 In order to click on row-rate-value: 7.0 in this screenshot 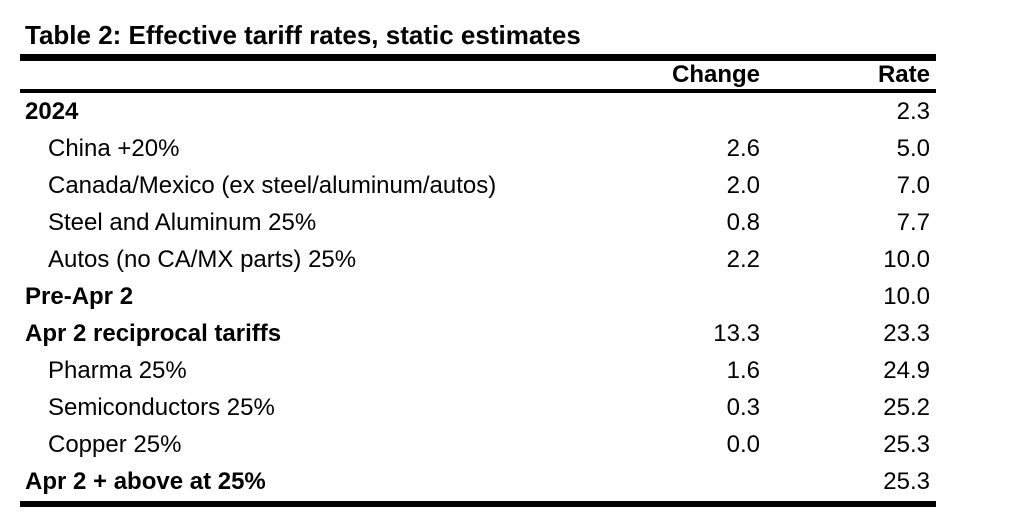, I will do `click(913, 185)`.